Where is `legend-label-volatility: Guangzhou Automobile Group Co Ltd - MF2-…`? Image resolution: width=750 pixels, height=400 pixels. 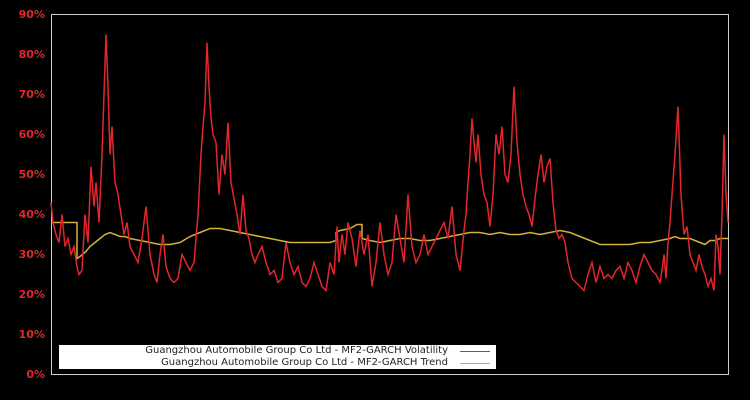 legend-label-volatility: Guangzhou Automobile Group Co Ltd - MF2-… is located at coordinates (296, 350).